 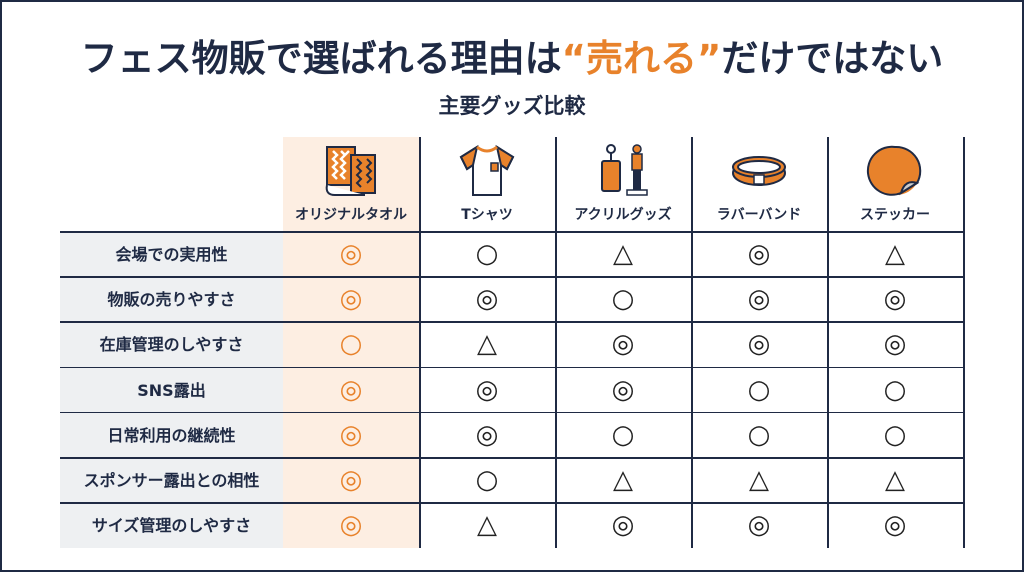 I want to click on row-label: スポンサー露出との相性, so click(x=171, y=480).